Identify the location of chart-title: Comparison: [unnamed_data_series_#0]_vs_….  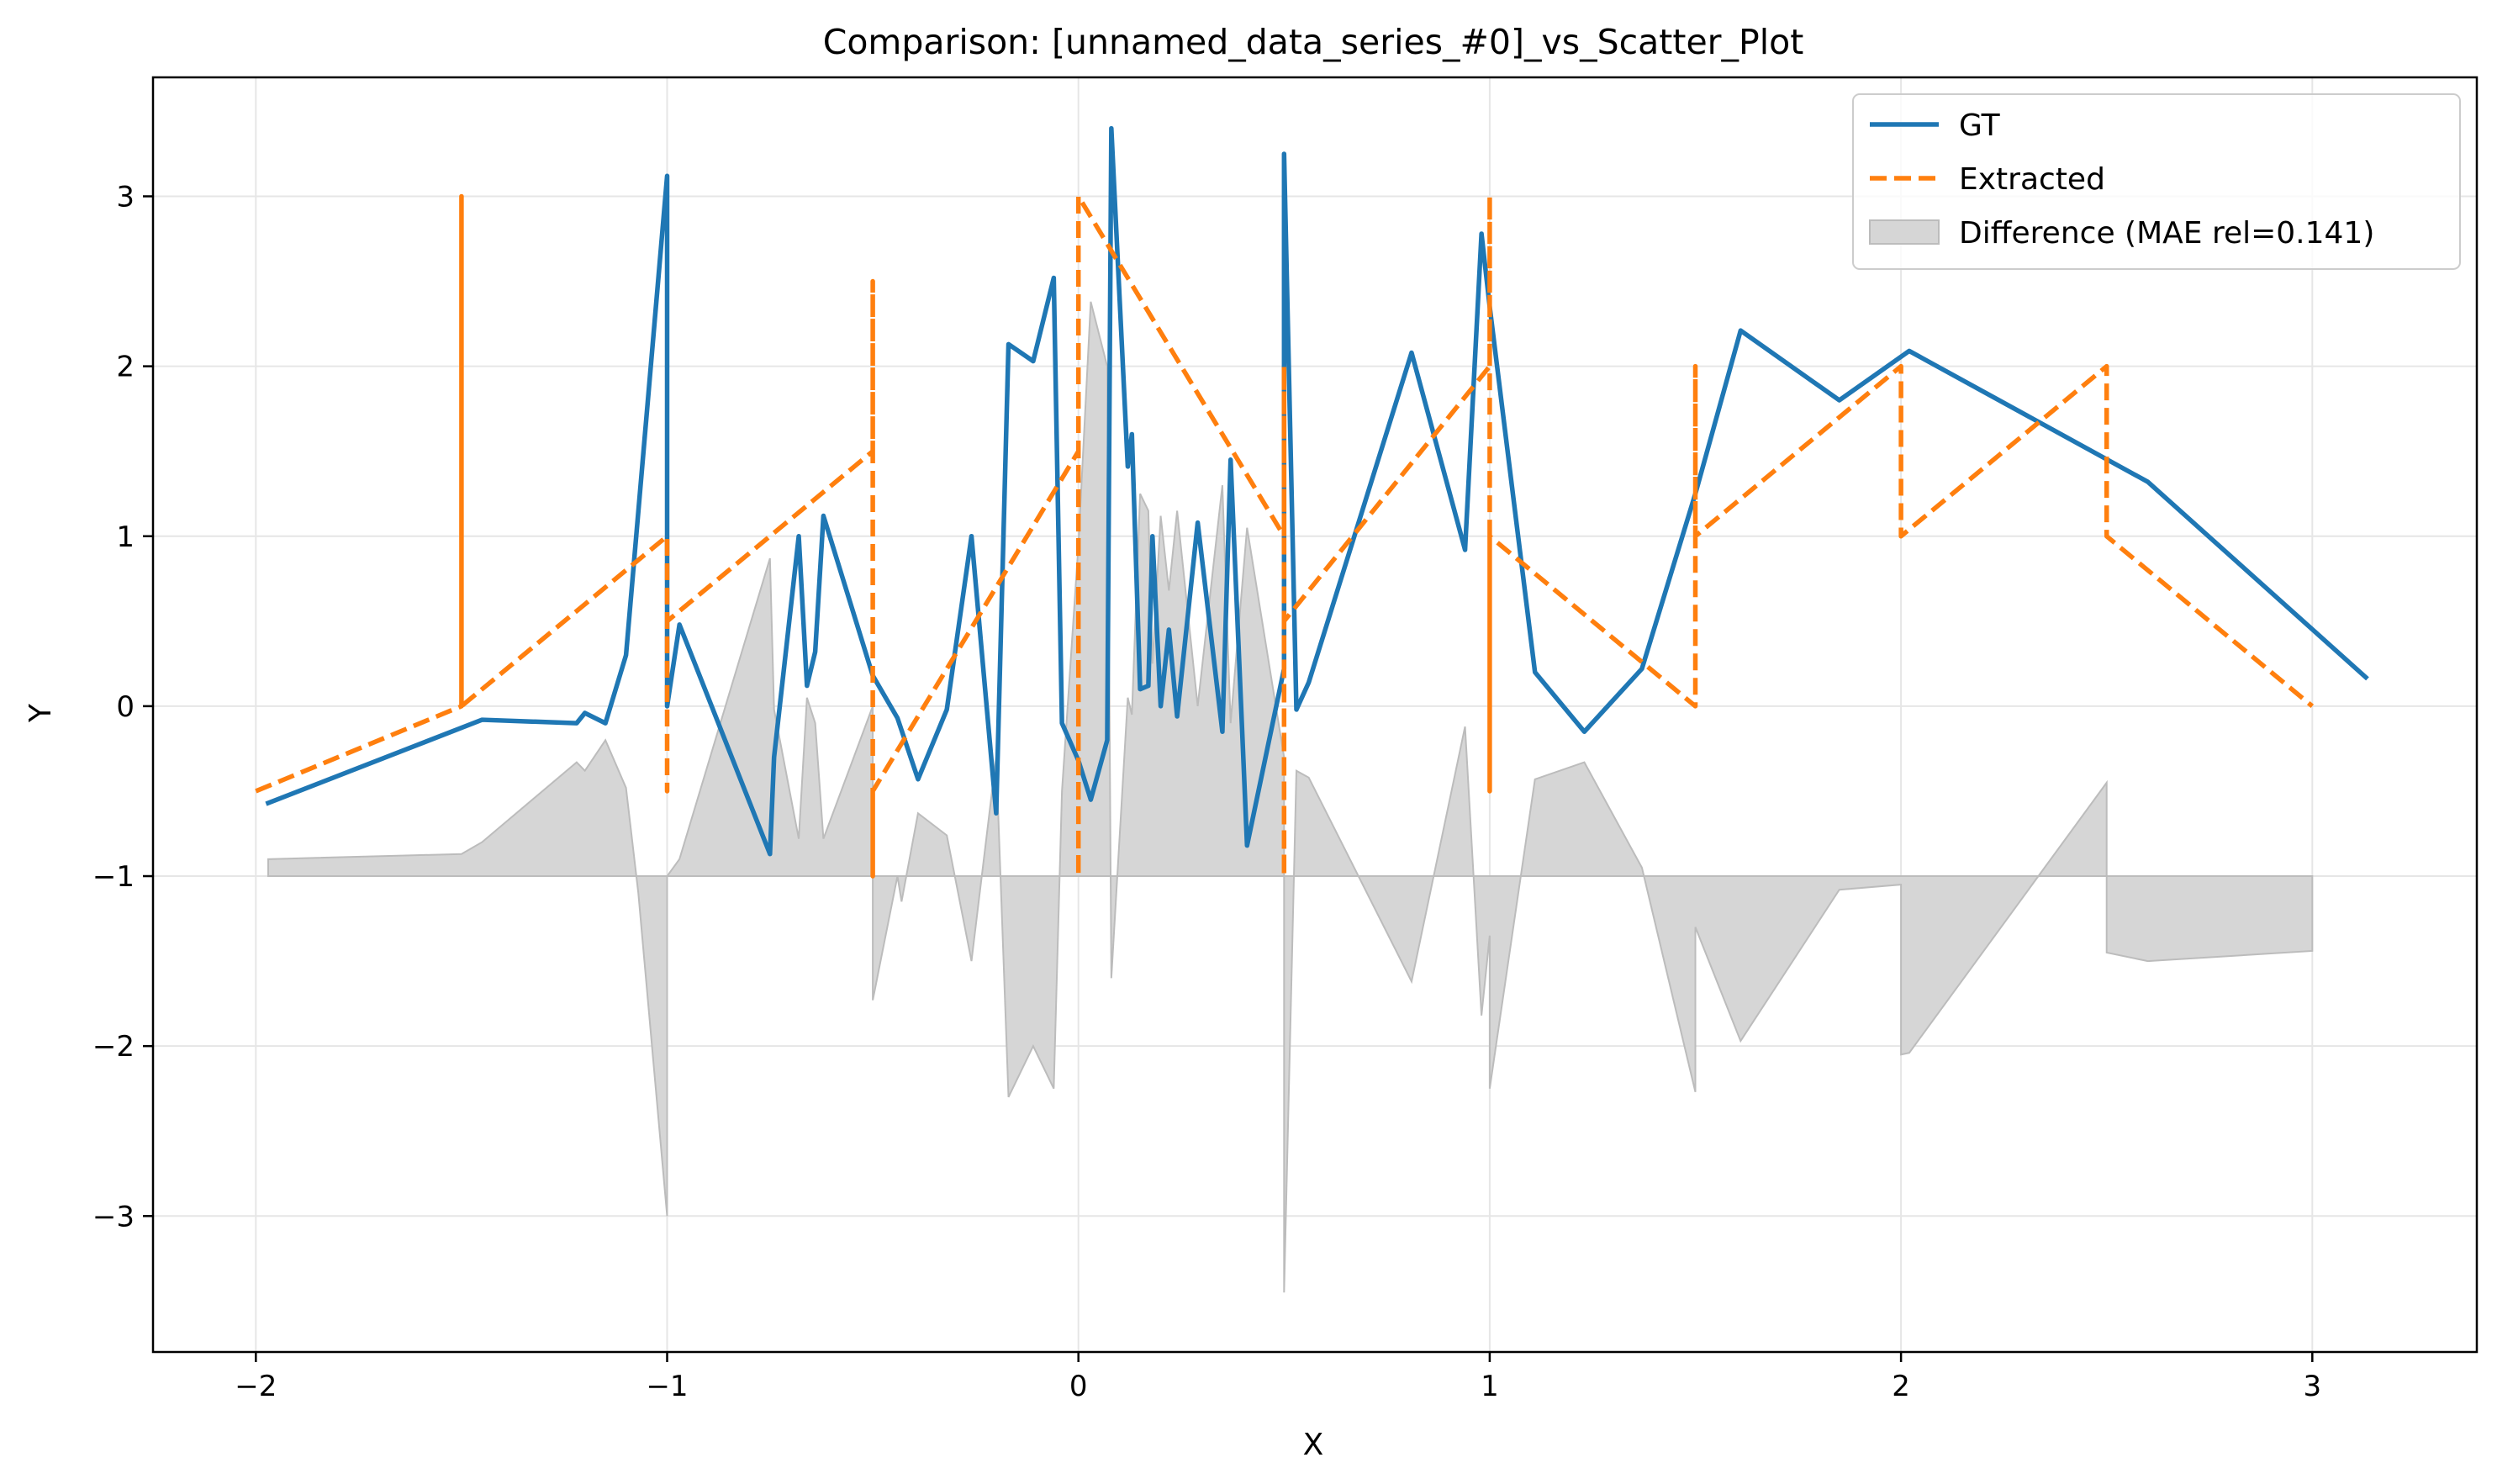
(1313, 42).